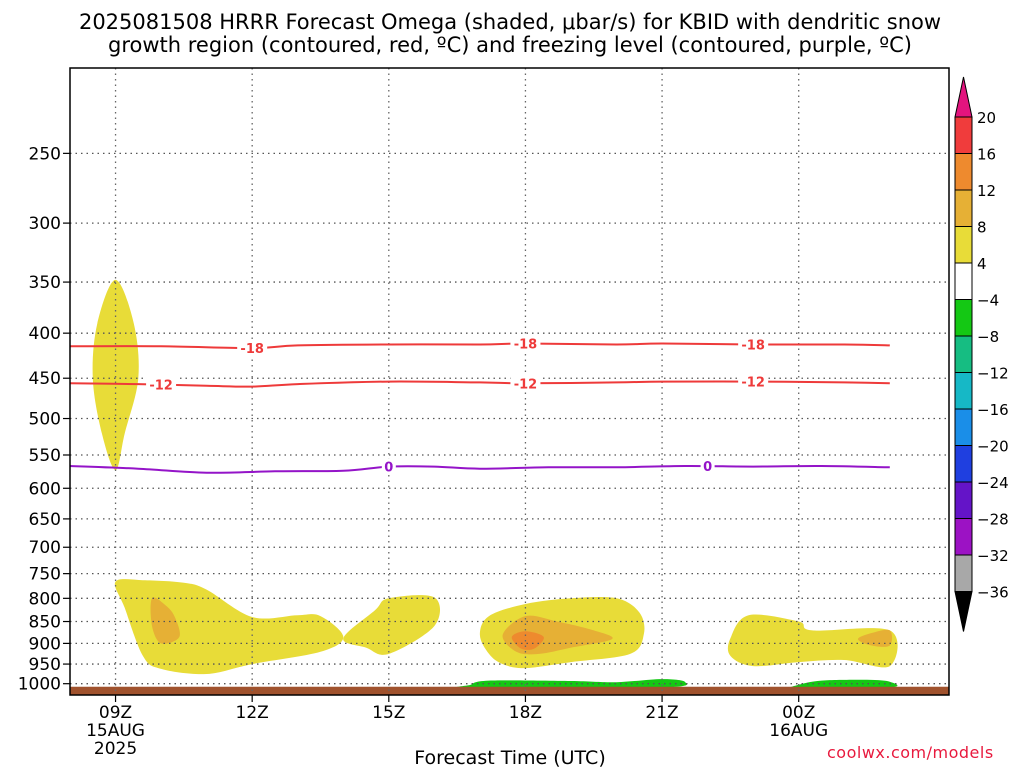 The width and height of the screenshot is (1024, 768). Describe the element at coordinates (982, 264) in the screenshot. I see `colorbar-tick-label: 4` at that location.